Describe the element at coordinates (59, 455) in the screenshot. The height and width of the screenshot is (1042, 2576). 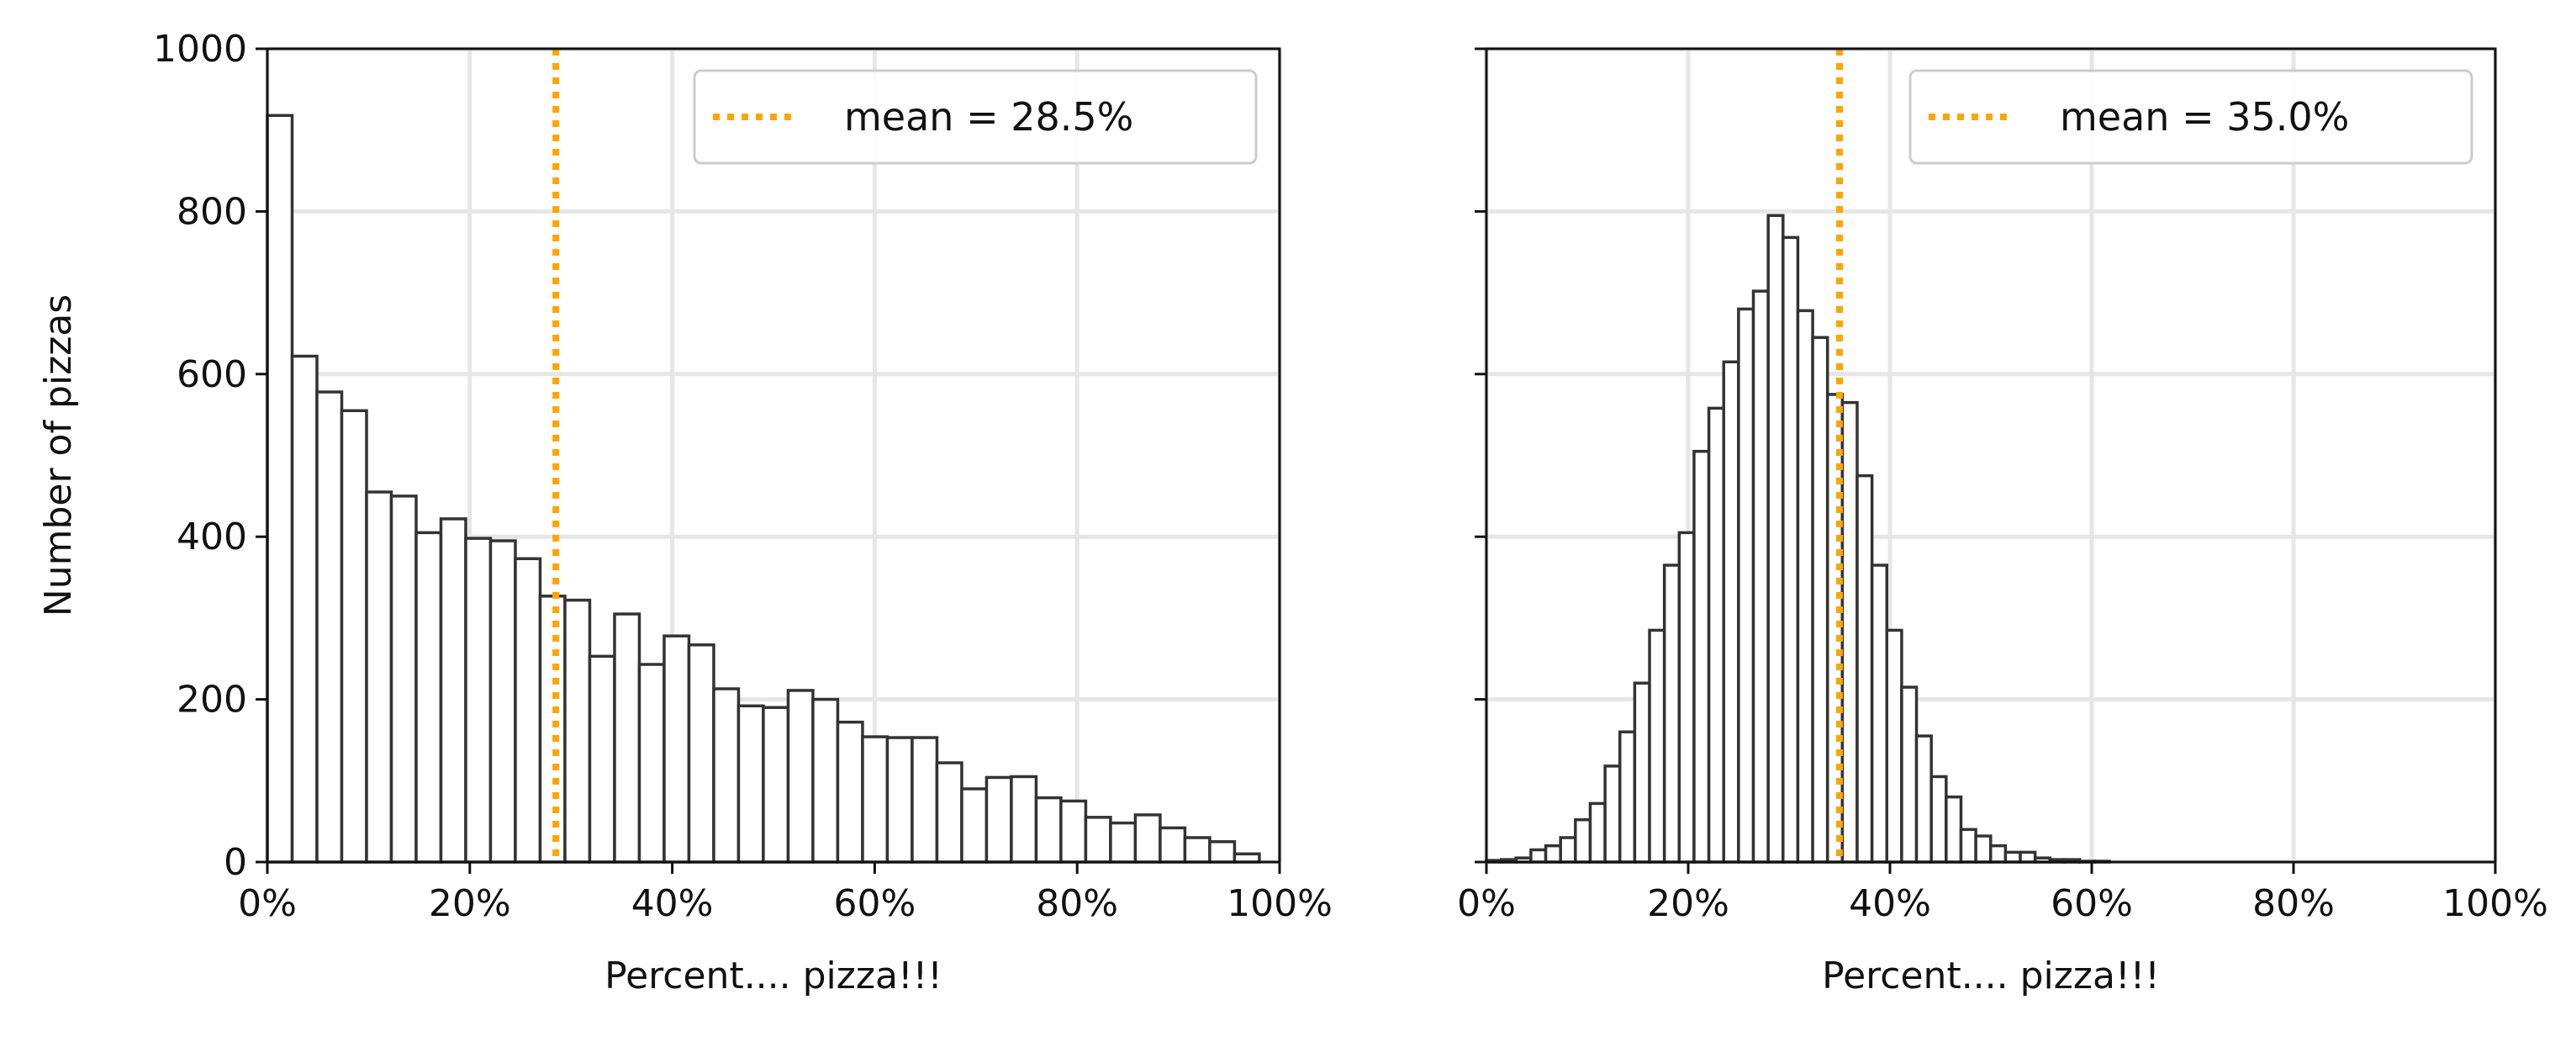
I see `y-axis-label: Number of pizzas` at that location.